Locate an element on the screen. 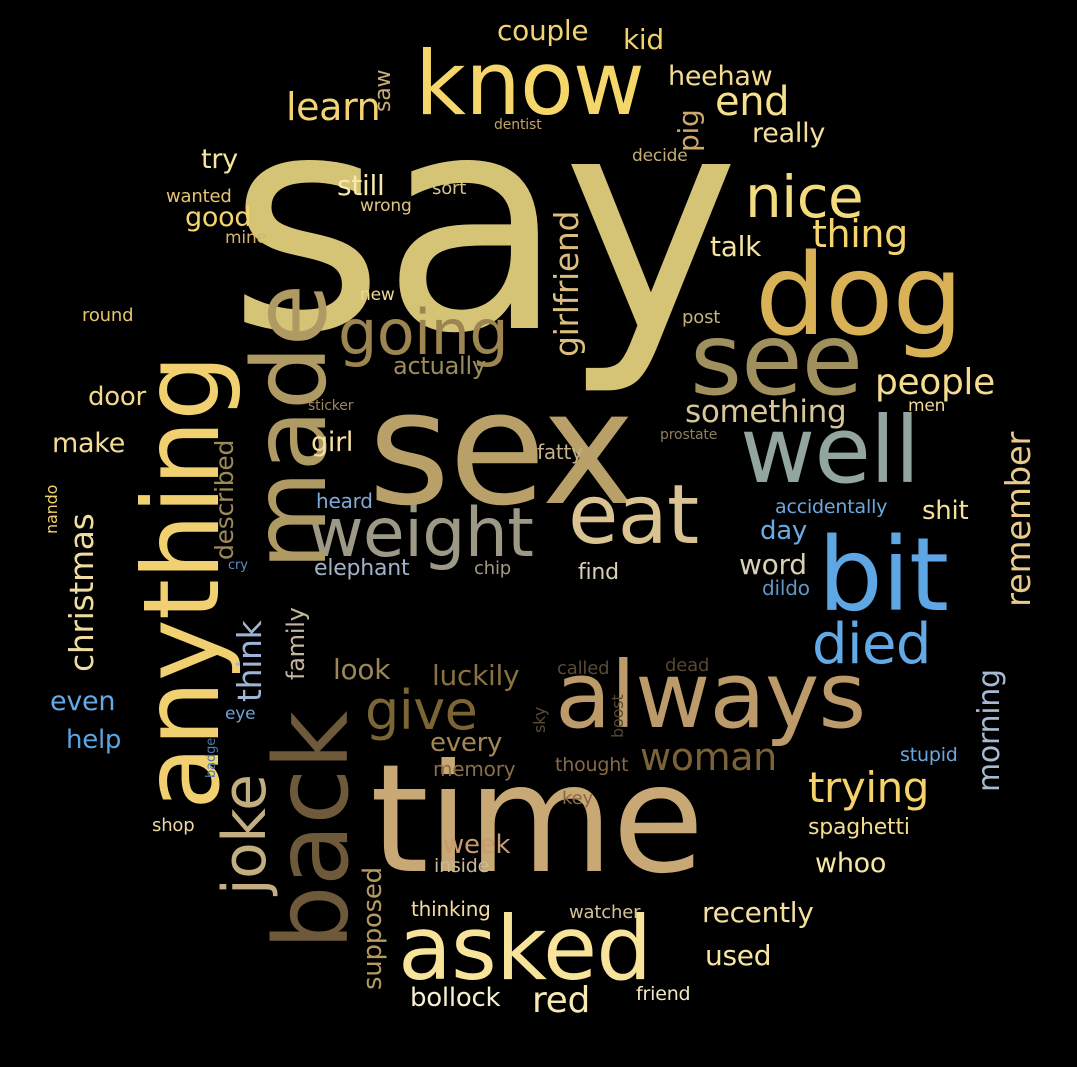  word-look: look is located at coordinates (362, 669).